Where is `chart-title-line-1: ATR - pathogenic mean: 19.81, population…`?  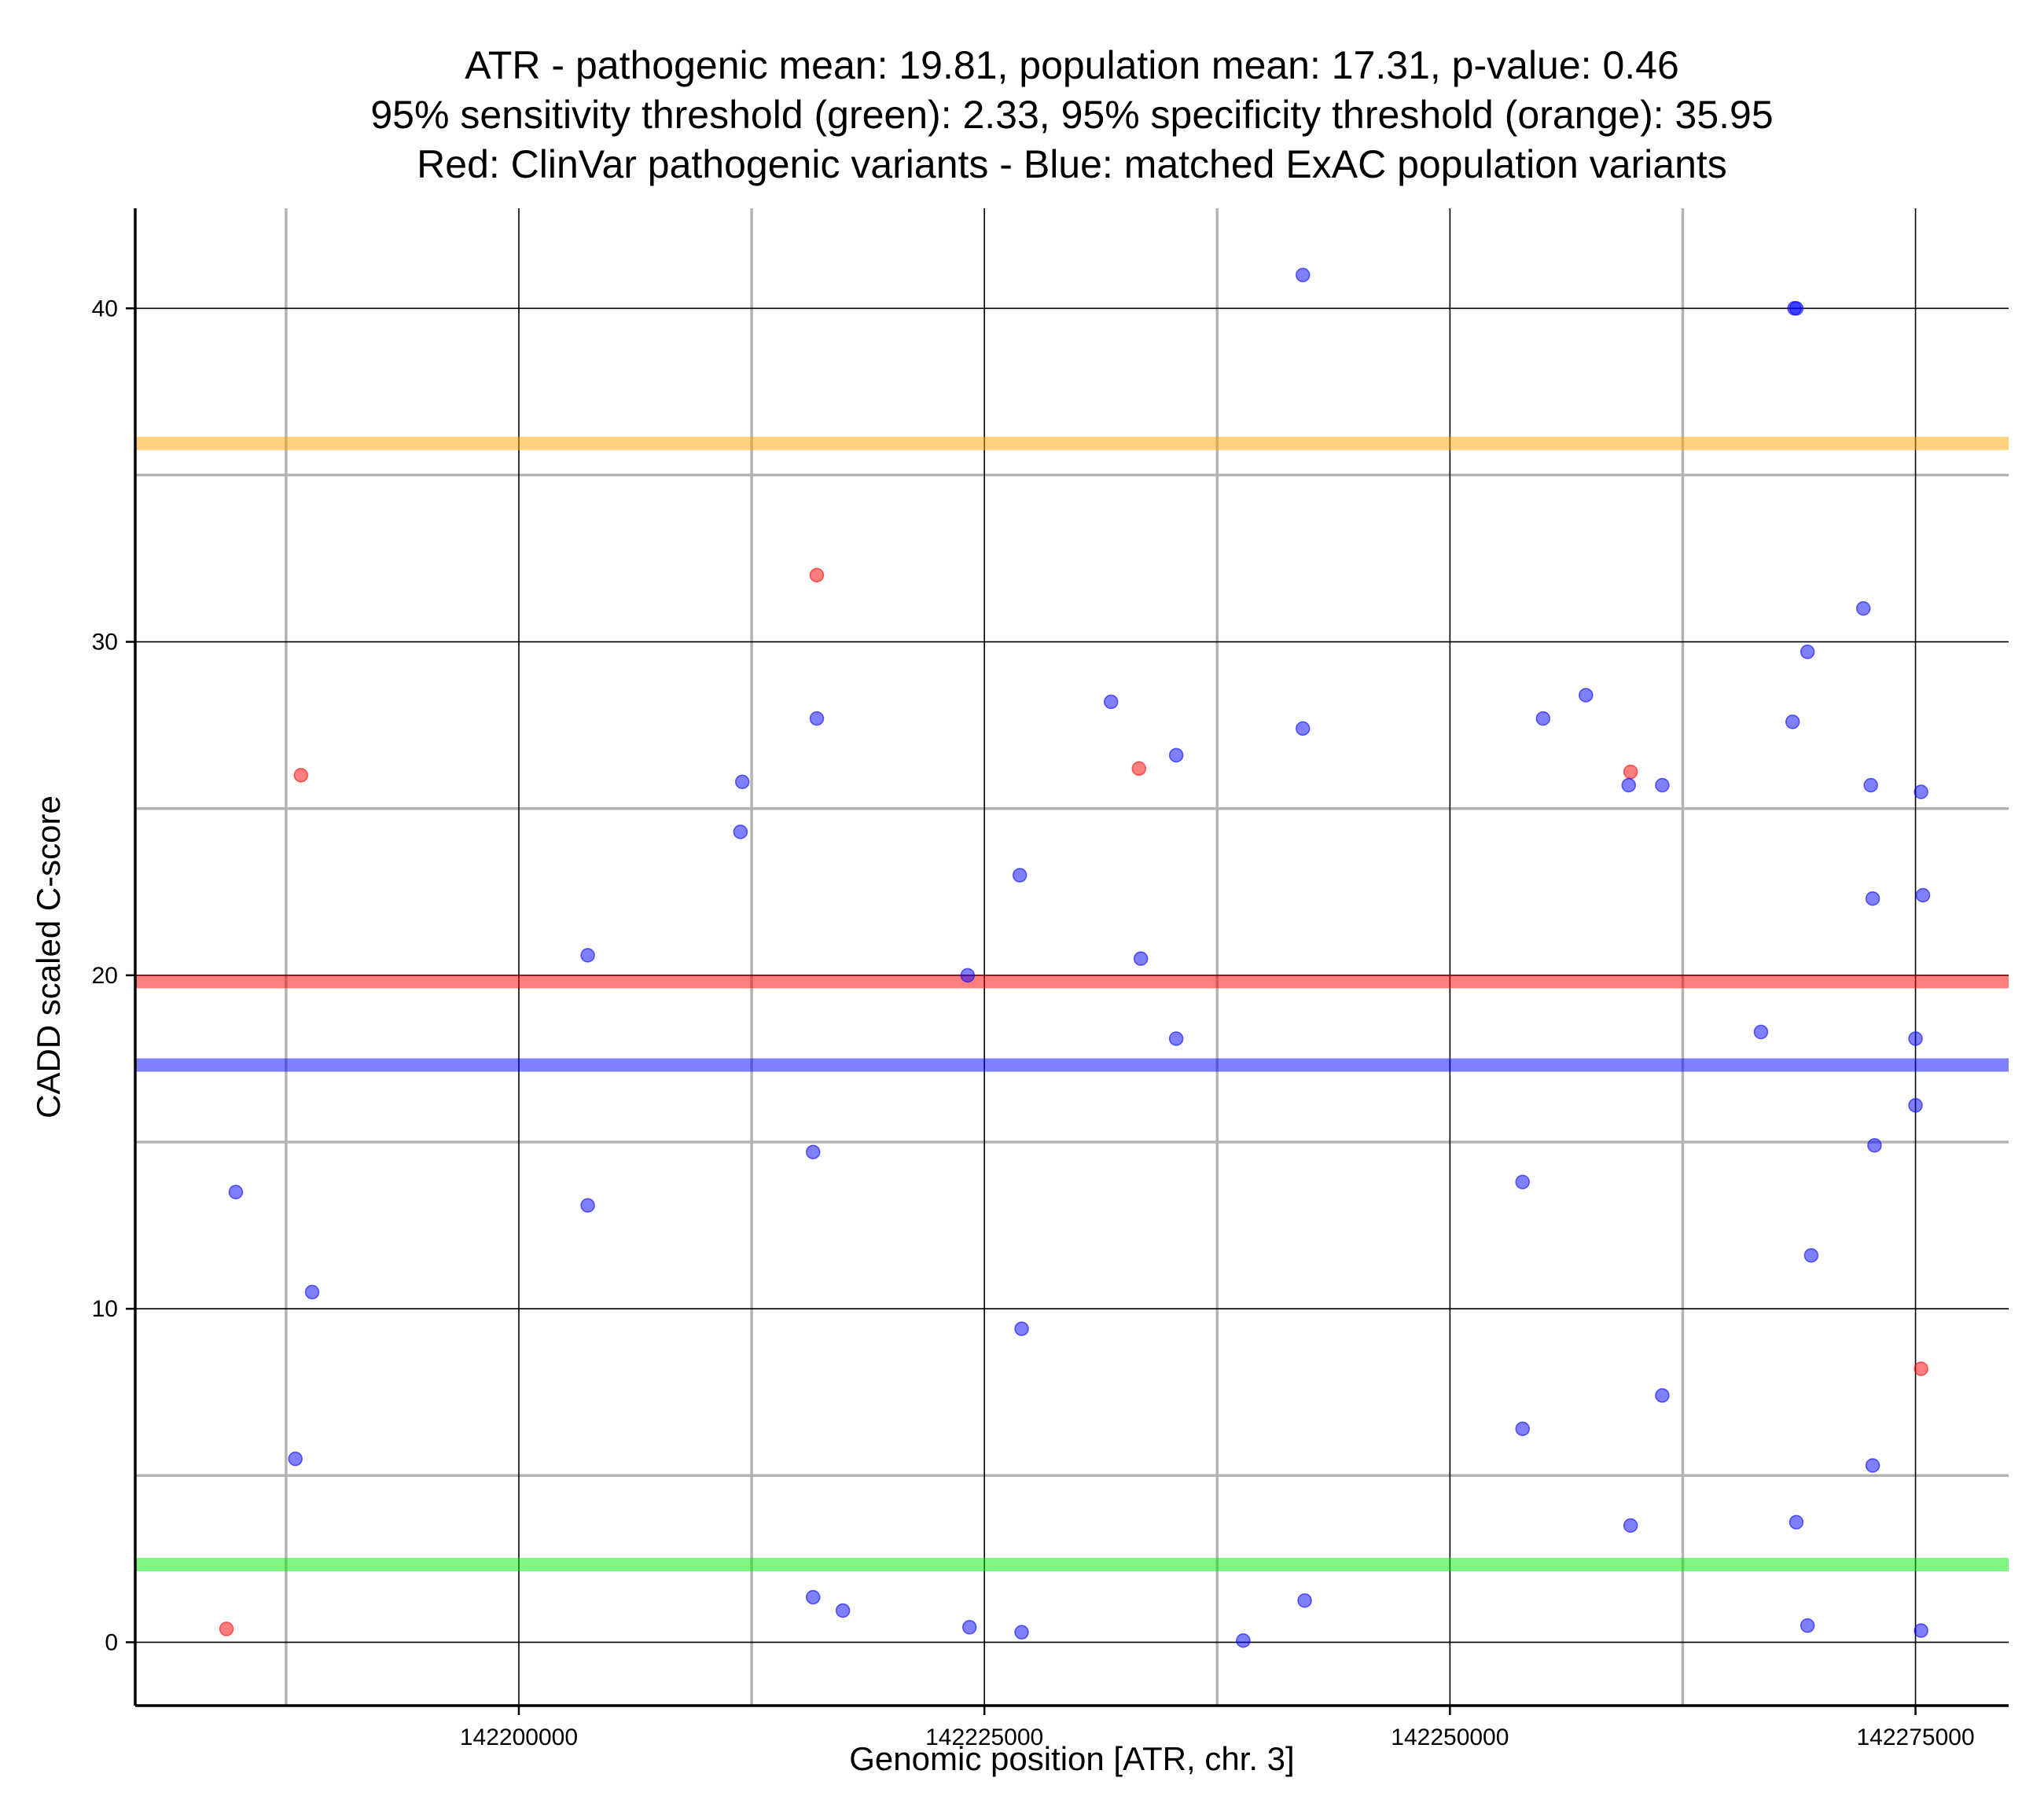
chart-title-line-1: ATR - pathogenic mean: 19.81, population… is located at coordinates (1072, 65).